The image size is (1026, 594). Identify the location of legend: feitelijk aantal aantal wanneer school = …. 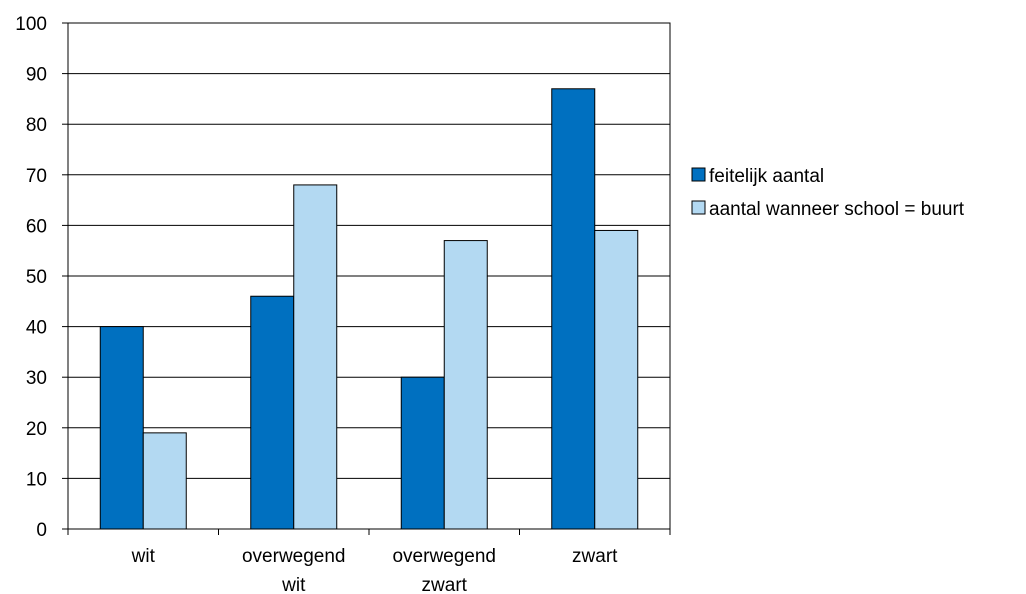
(828, 193).